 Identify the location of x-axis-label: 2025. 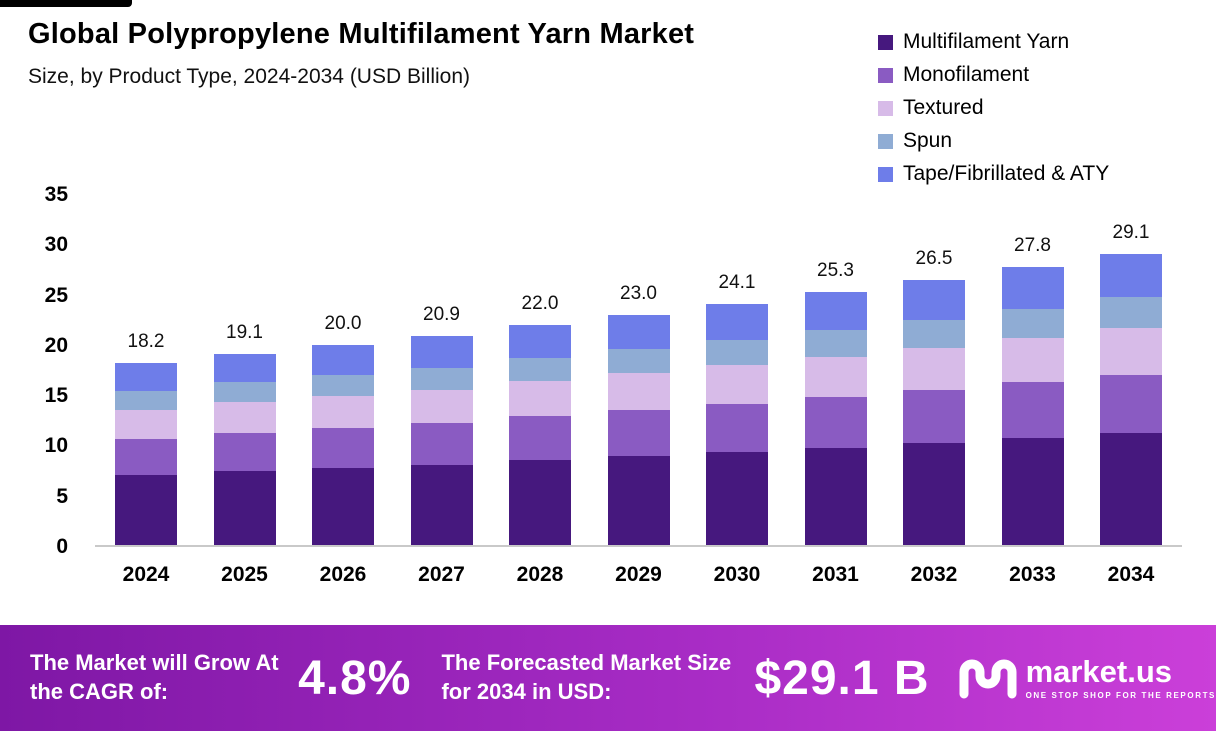
(244, 574).